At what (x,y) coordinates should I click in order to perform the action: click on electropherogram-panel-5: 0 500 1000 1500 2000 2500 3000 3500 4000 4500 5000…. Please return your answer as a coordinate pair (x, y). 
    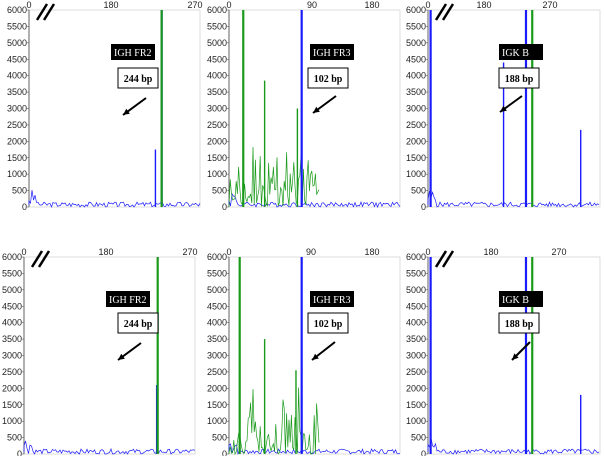
    Looking at the image, I should click on (304, 351).